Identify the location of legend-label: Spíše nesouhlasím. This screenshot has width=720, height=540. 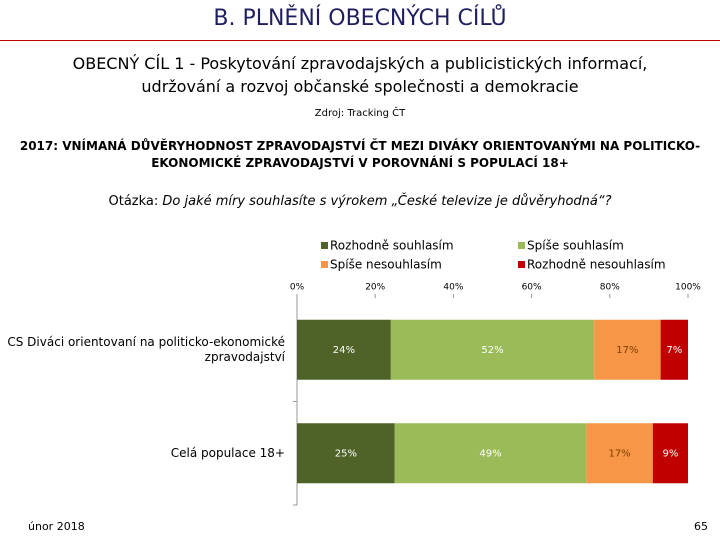
(386, 265).